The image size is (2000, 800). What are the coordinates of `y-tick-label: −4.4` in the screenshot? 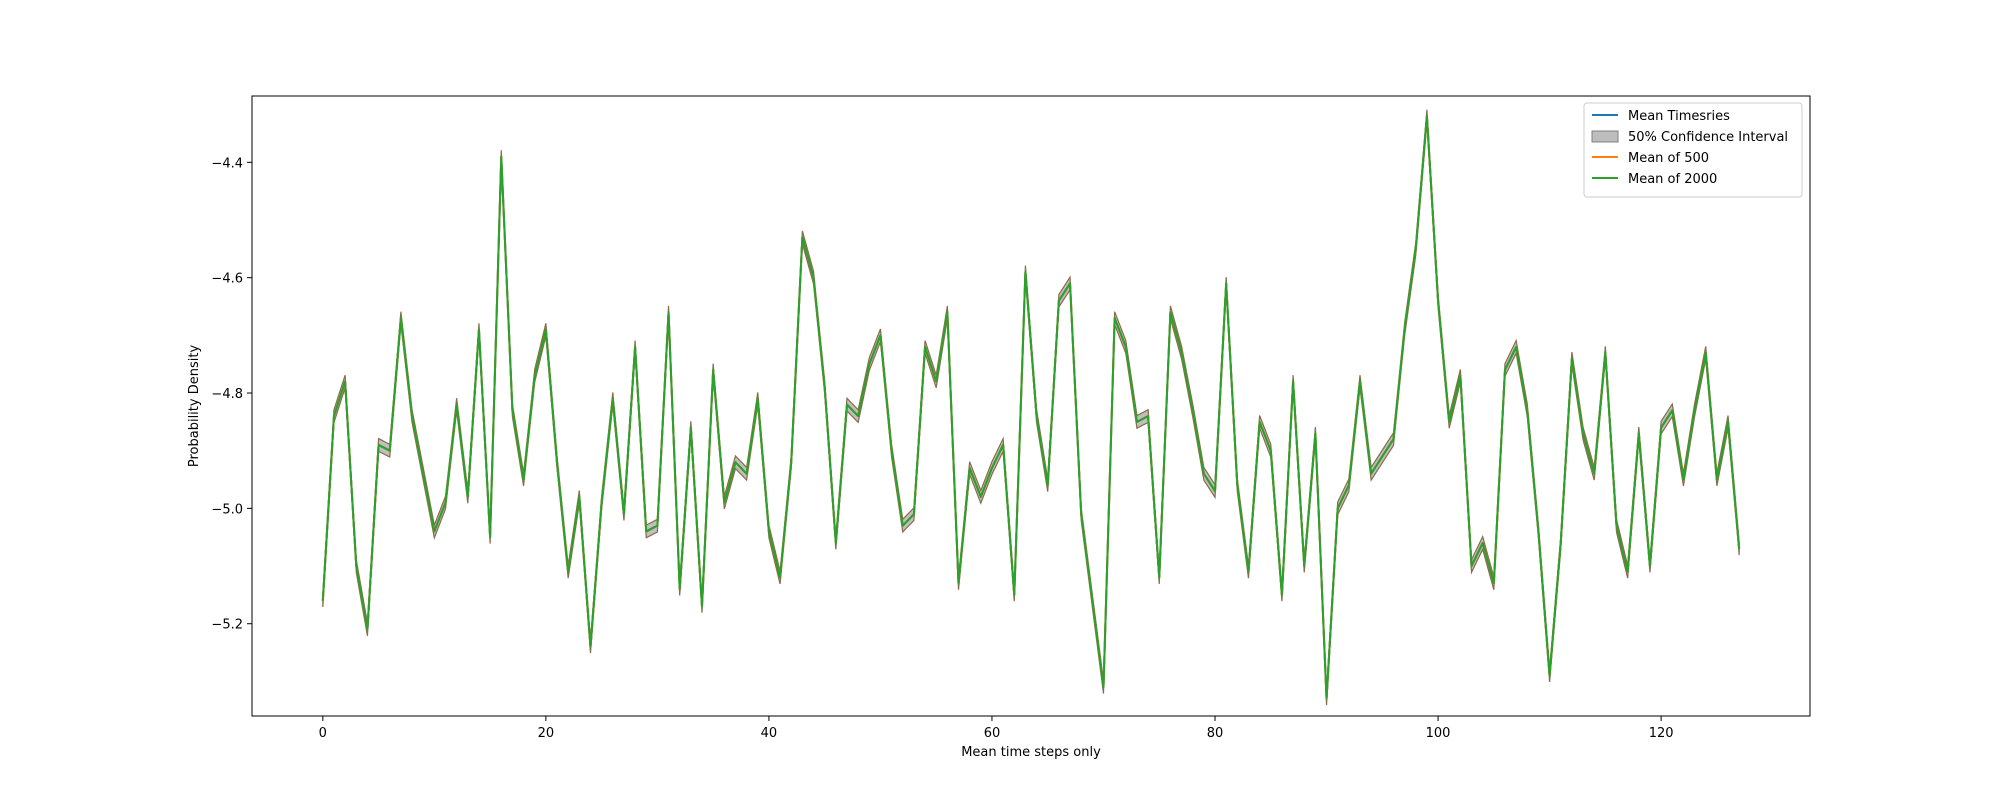 It's located at (227, 163).